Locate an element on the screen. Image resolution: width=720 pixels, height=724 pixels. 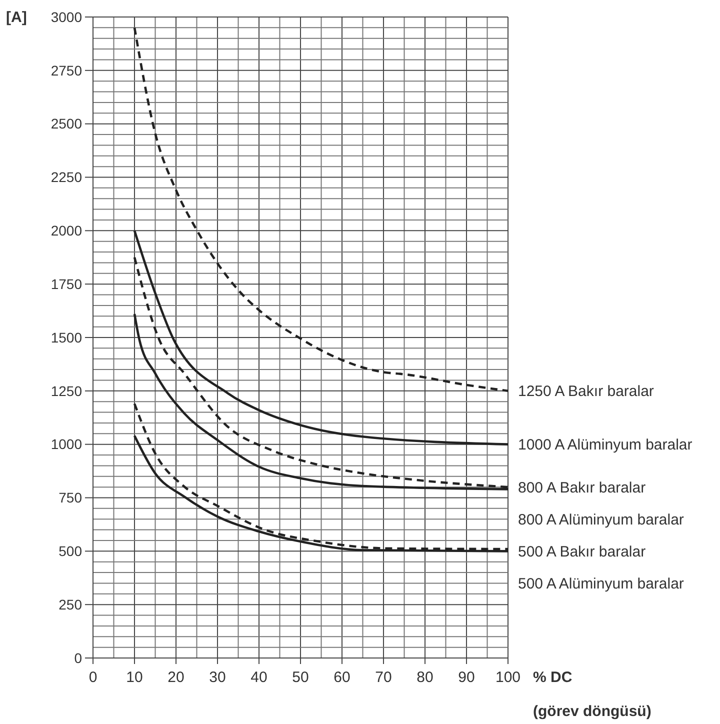
y-tick-label: 500 is located at coordinates (70, 551).